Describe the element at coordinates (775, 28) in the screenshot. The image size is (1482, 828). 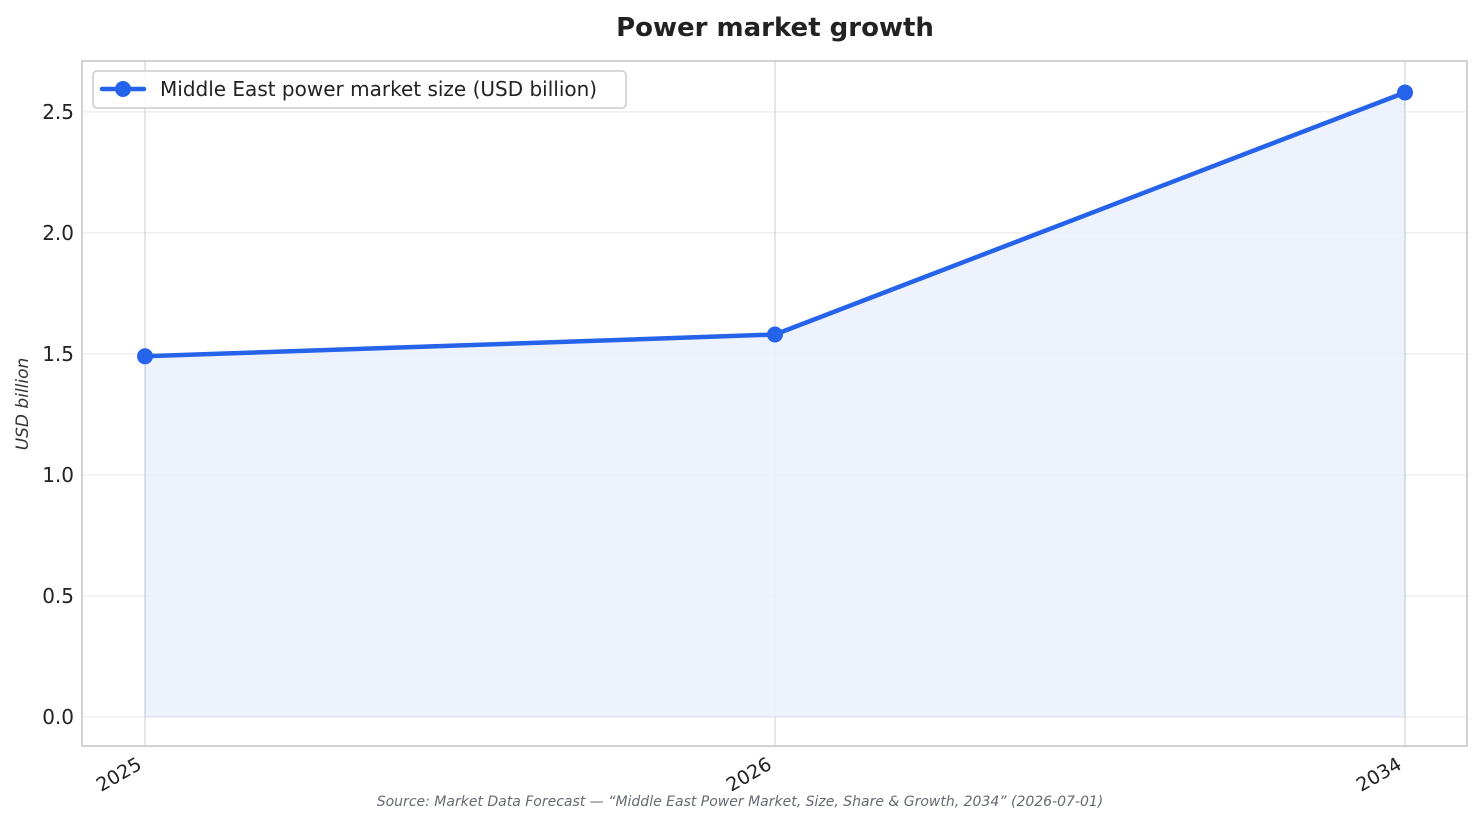
I see `chart-title: Power market growth` at that location.